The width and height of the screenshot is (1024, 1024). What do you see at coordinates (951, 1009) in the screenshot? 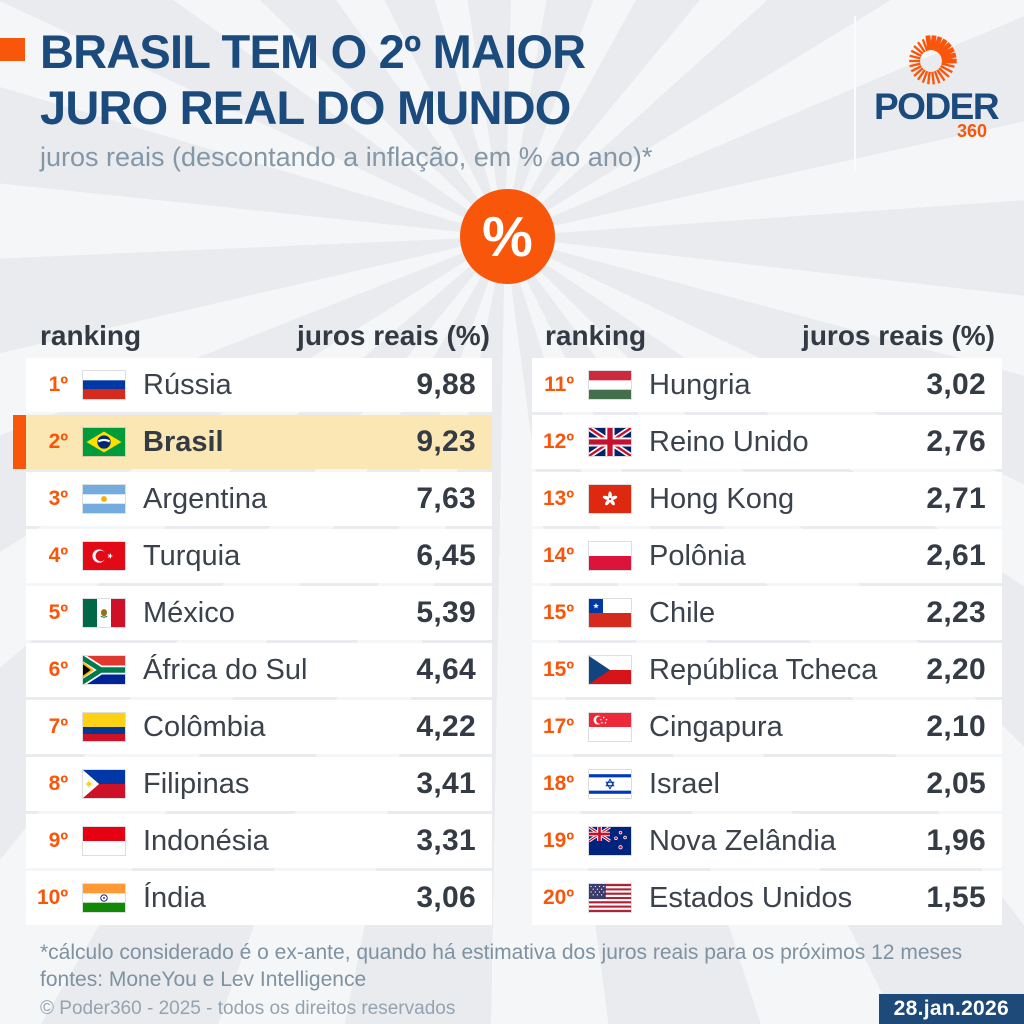
I see `publication-date-badge: 28.jan.2026` at bounding box center [951, 1009].